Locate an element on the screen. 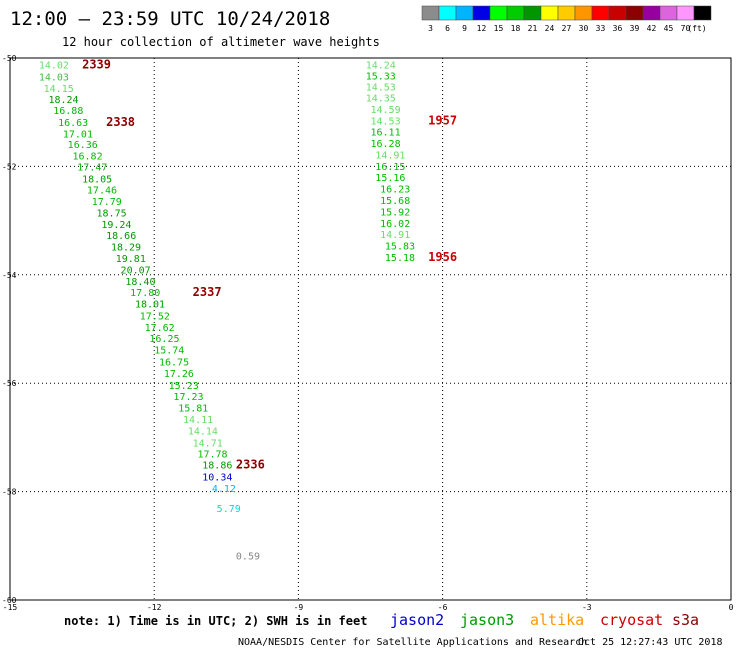  swh-label: 15.74 is located at coordinates (169, 351).